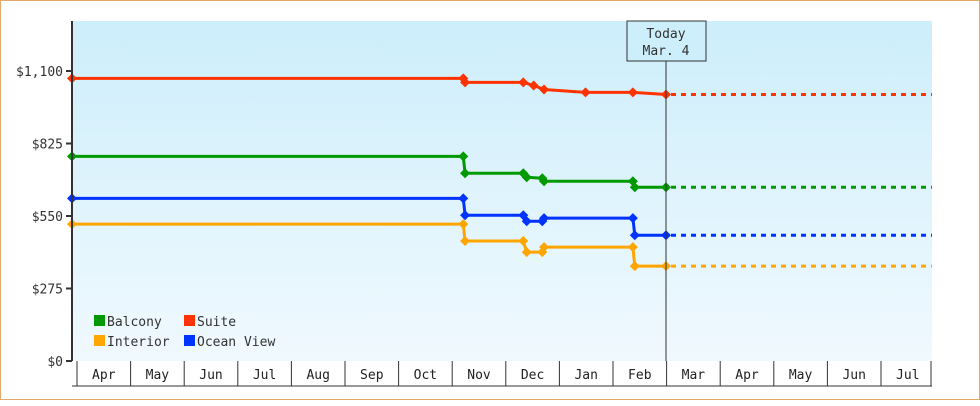 The height and width of the screenshot is (406, 980). I want to click on today-date: Mar. 4, so click(666, 51).